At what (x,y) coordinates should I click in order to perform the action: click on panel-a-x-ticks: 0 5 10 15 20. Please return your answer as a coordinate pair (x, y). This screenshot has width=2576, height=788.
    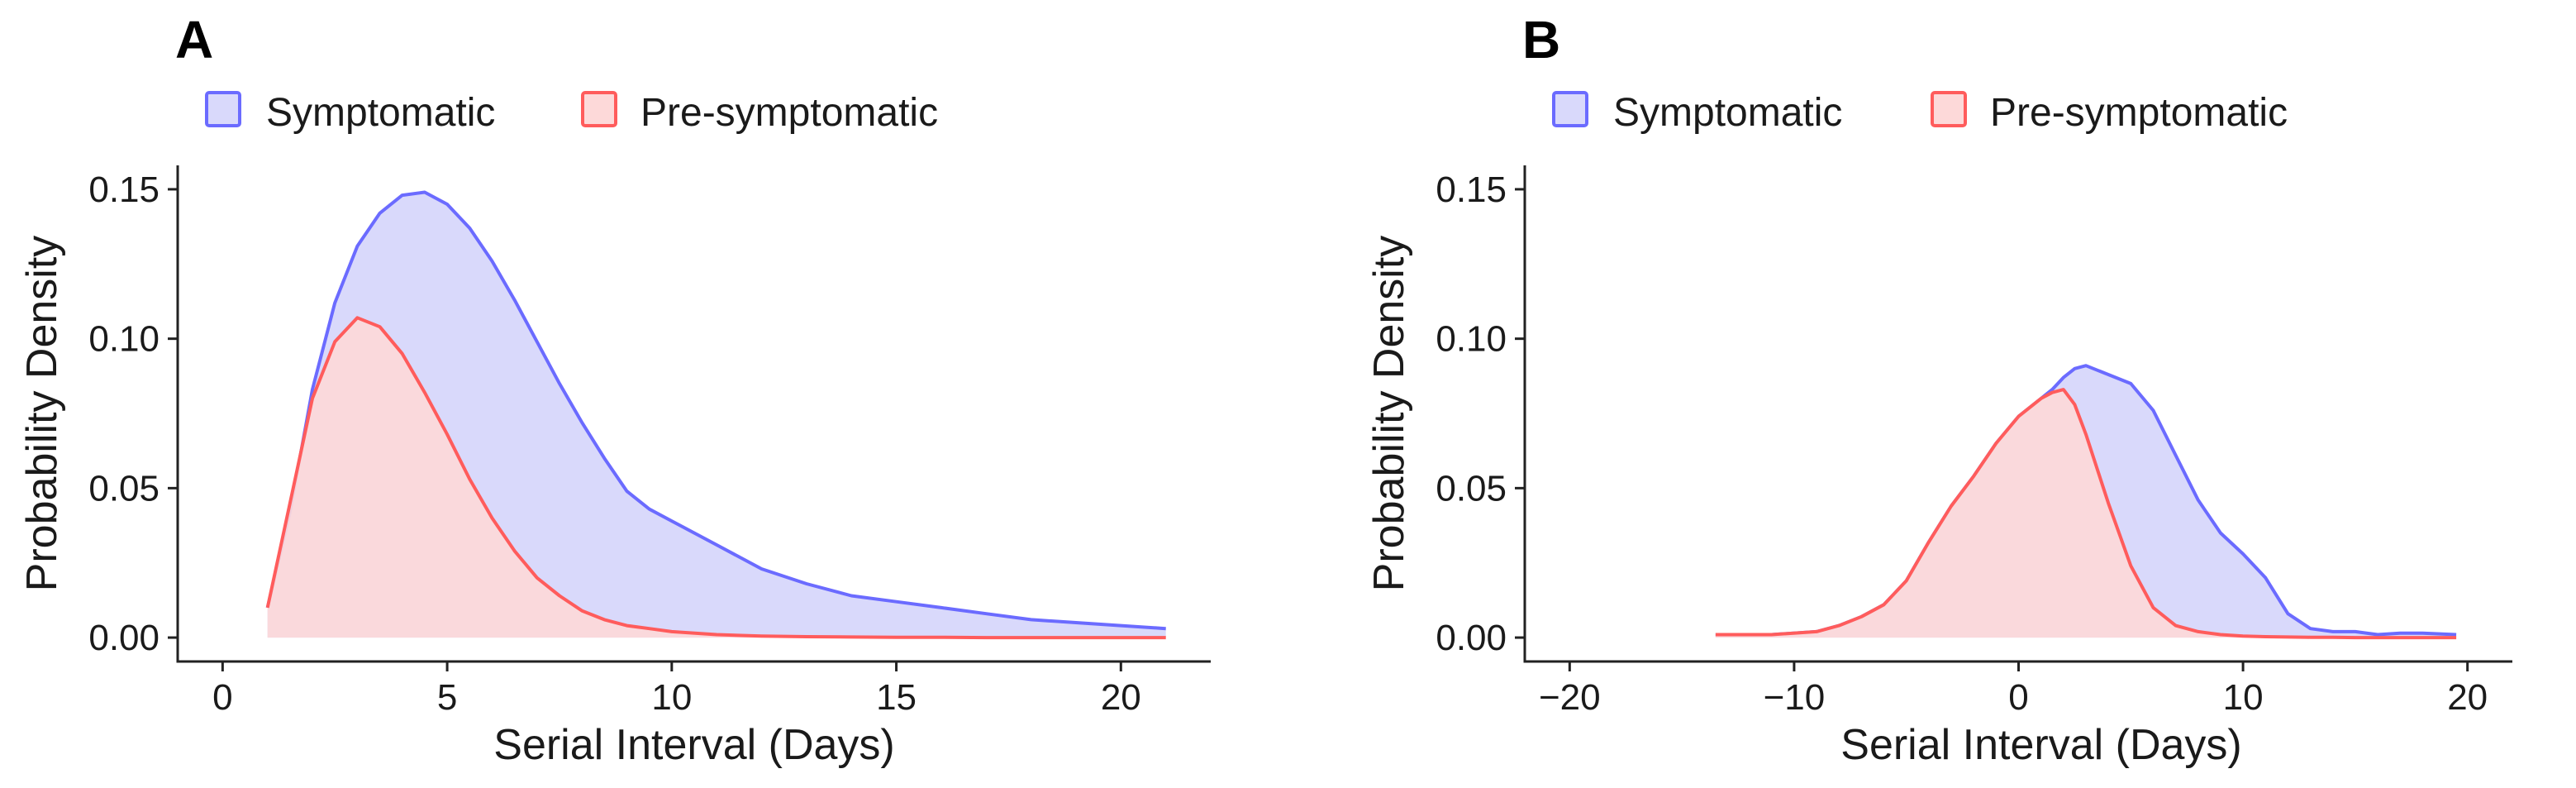
    Looking at the image, I should click on (677, 690).